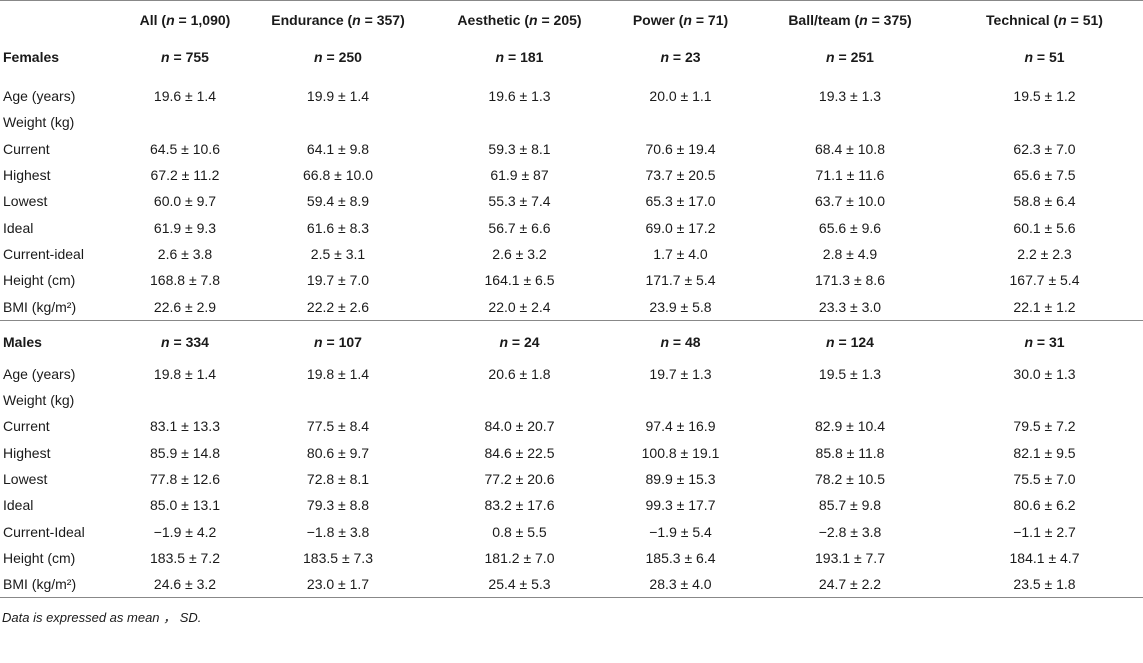 The image size is (1143, 663). Describe the element at coordinates (680, 96) in the screenshot. I see `table-cell: 20.0 ± 1.1` at that location.